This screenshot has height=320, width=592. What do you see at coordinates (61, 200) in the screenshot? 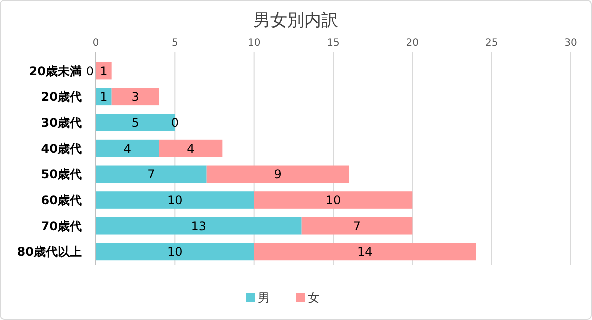
I see `y-tick-label: 60歳代` at bounding box center [61, 200].